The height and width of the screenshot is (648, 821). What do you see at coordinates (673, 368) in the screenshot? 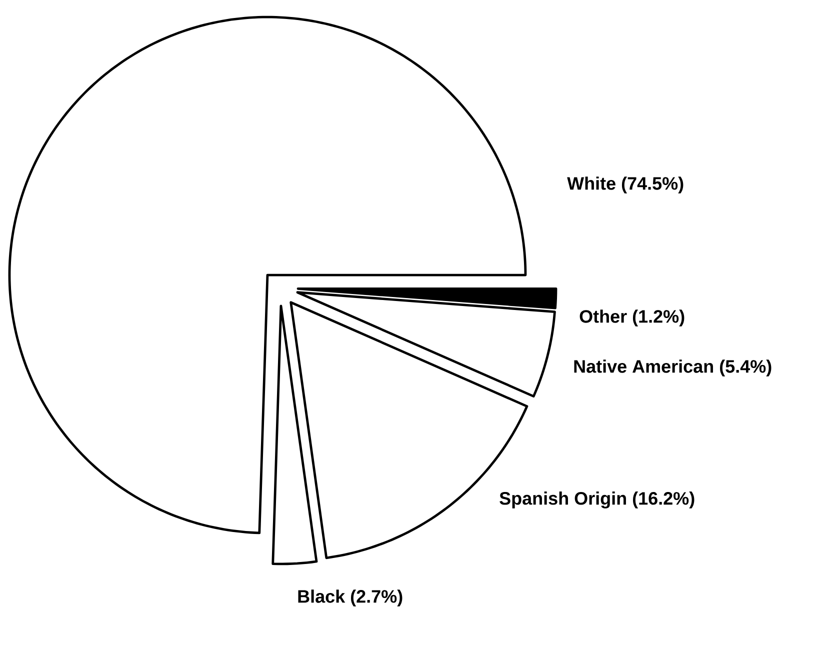
I see `slice-label: Native American (5.4%)` at bounding box center [673, 368].